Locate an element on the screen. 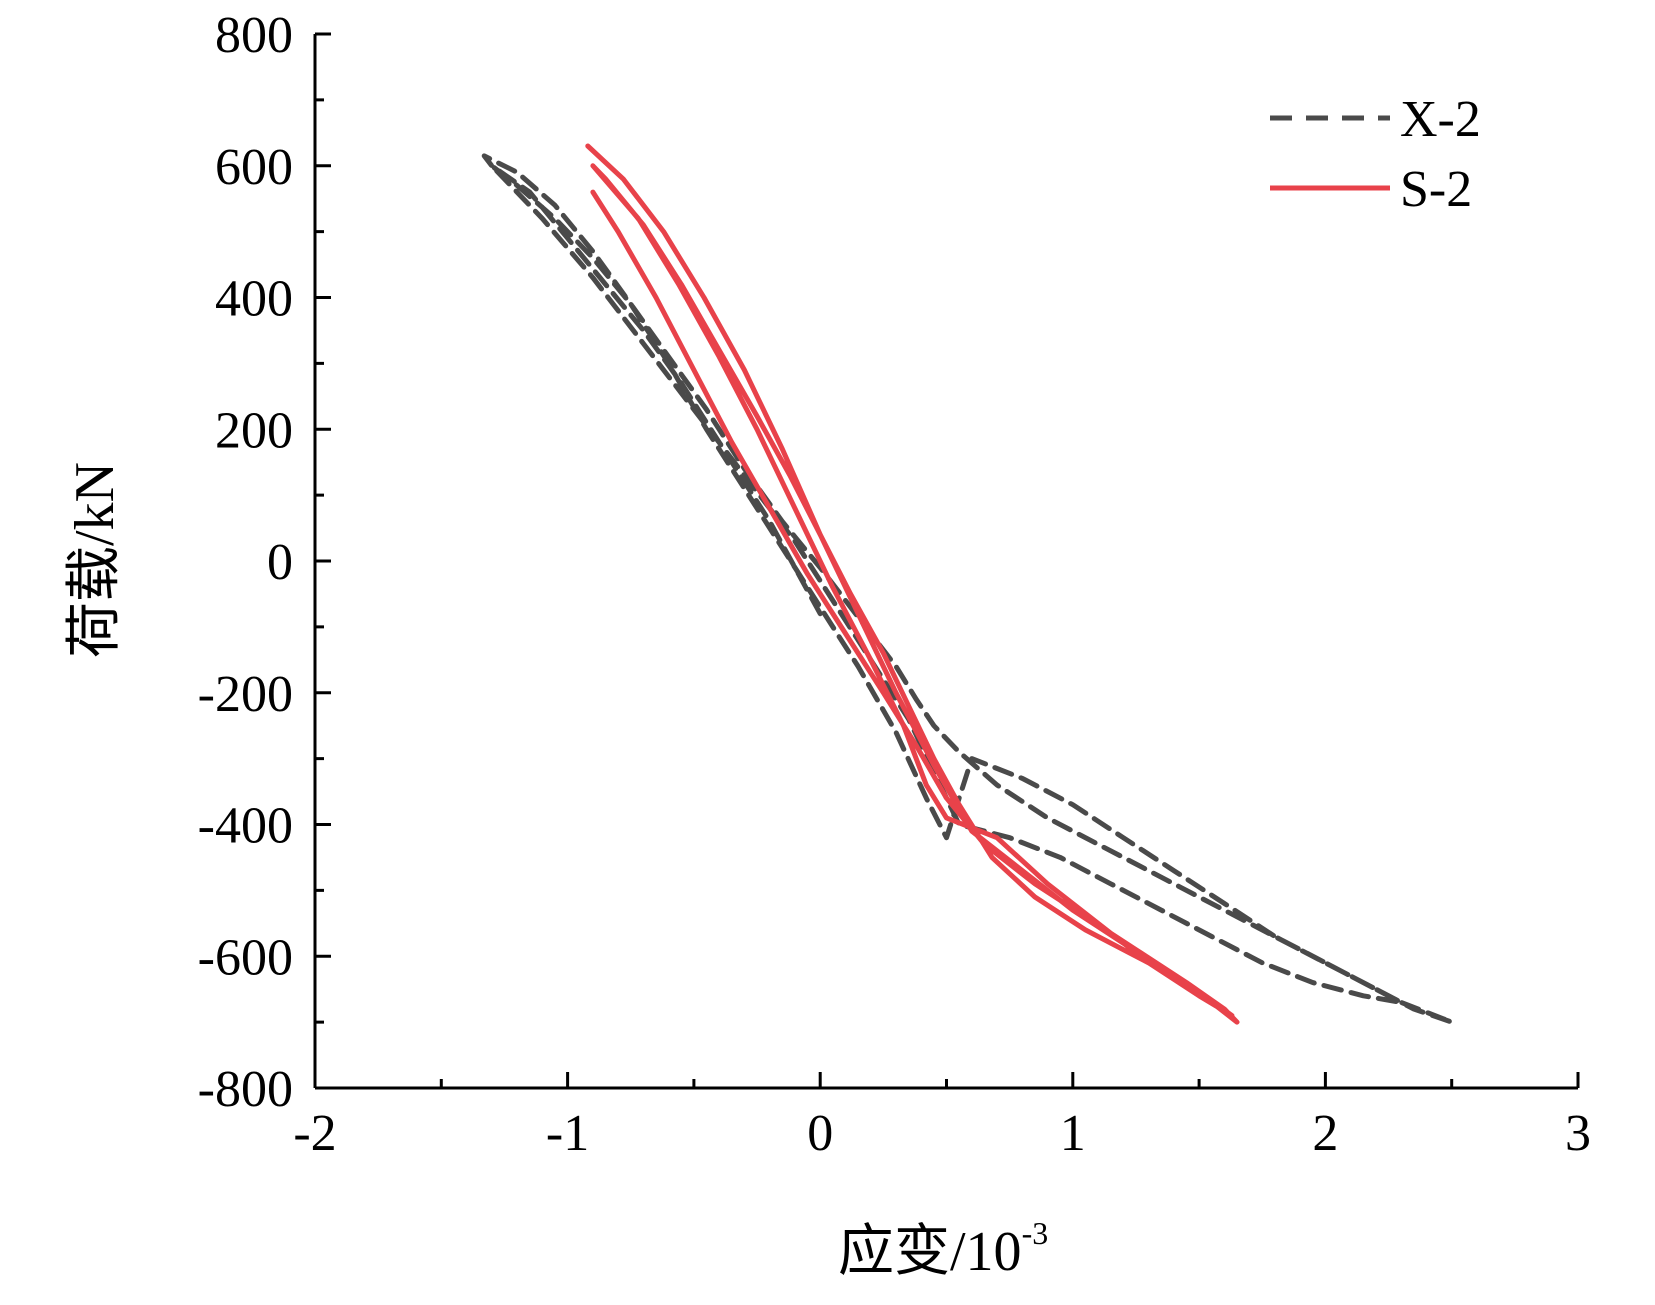  legend-label-s-2: S-2 is located at coordinates (1436, 189).